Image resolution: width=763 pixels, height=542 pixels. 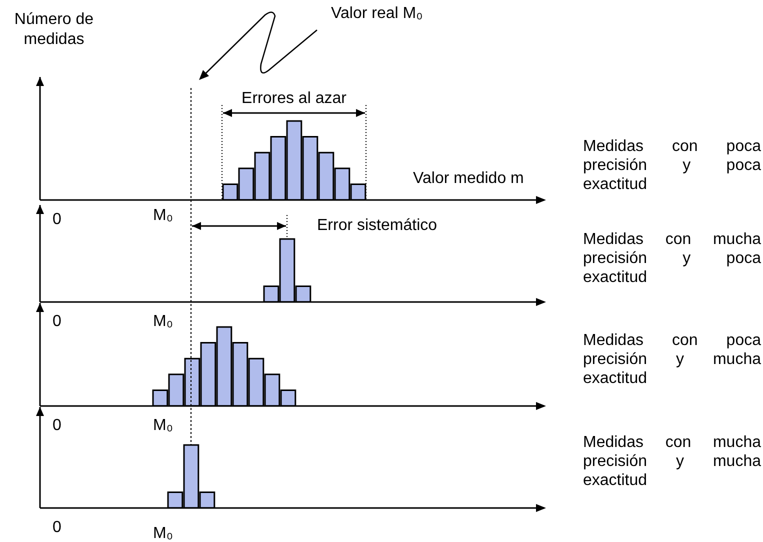 I want to click on x-axis-title: Valor medido m, so click(x=468, y=178).